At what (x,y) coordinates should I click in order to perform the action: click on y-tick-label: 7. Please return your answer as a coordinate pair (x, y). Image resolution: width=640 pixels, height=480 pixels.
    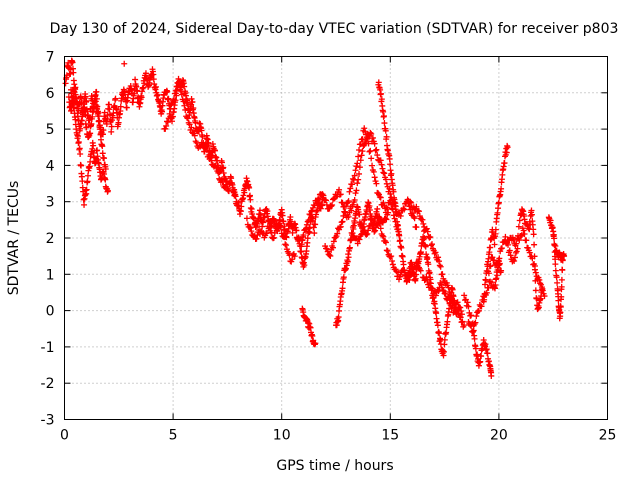
    Looking at the image, I should click on (50, 58).